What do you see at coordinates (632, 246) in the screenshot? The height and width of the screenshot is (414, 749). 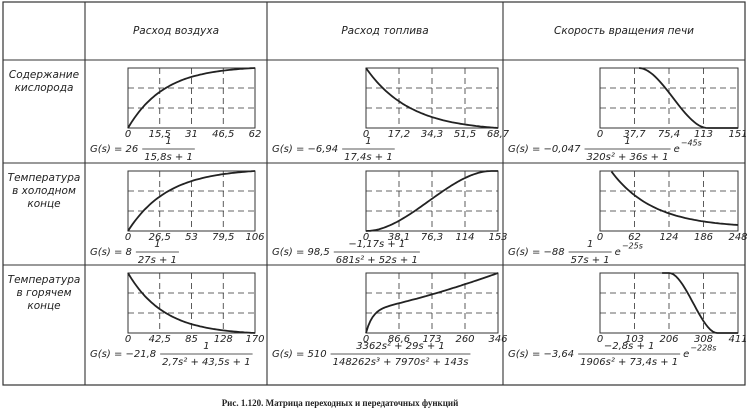 I see `exponent-power: −25s` at bounding box center [632, 246].